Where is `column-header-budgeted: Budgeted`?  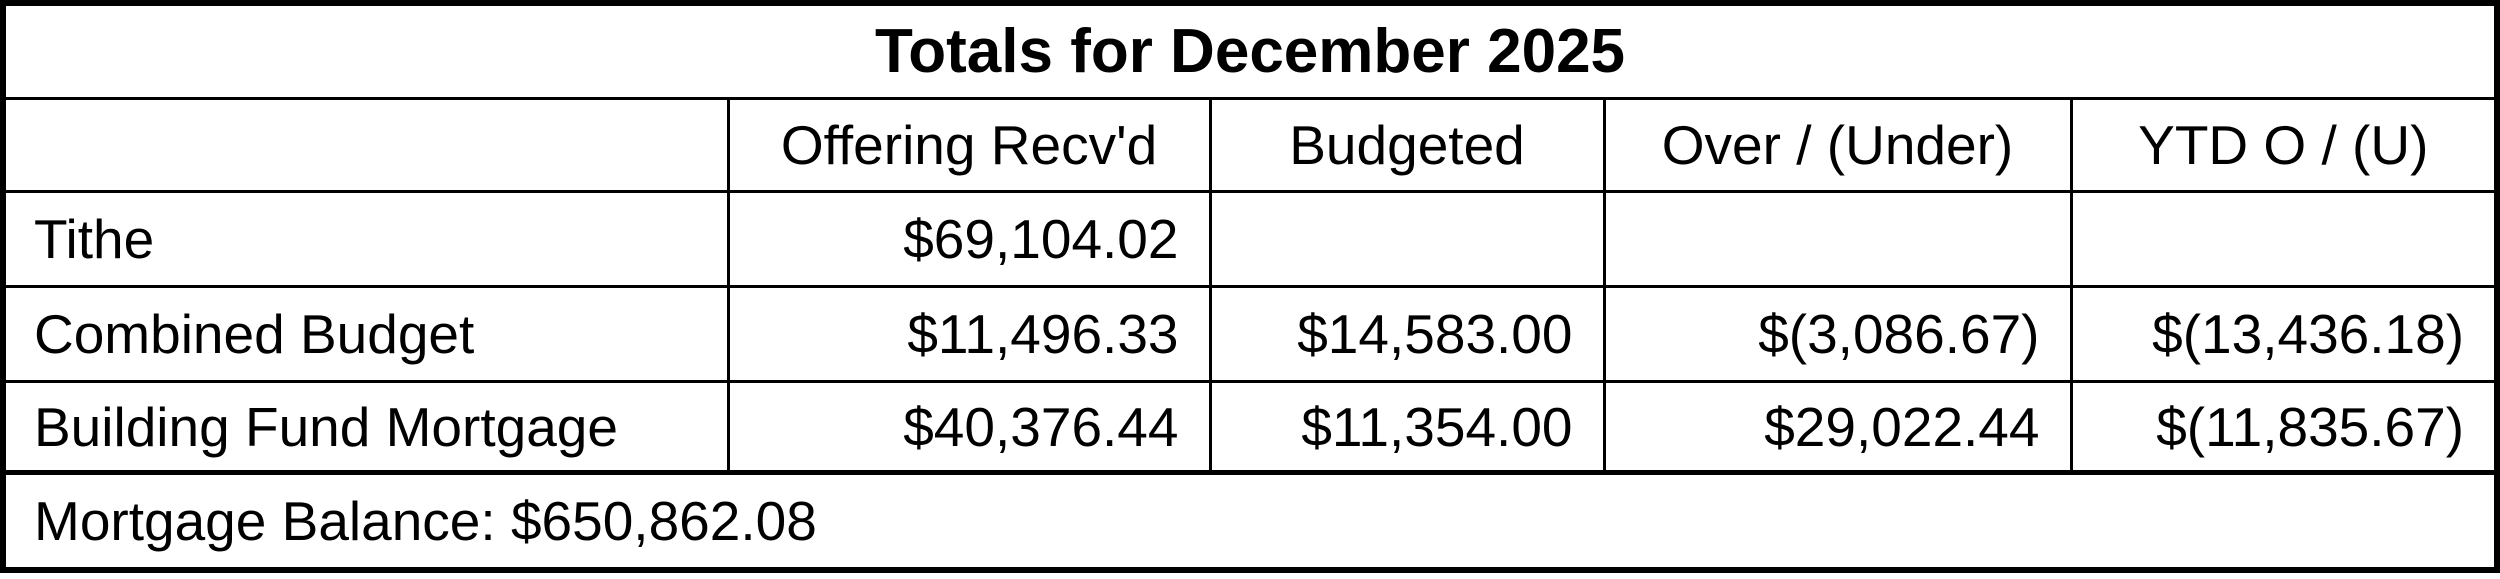 column-header-budgeted: Budgeted is located at coordinates (1407, 144).